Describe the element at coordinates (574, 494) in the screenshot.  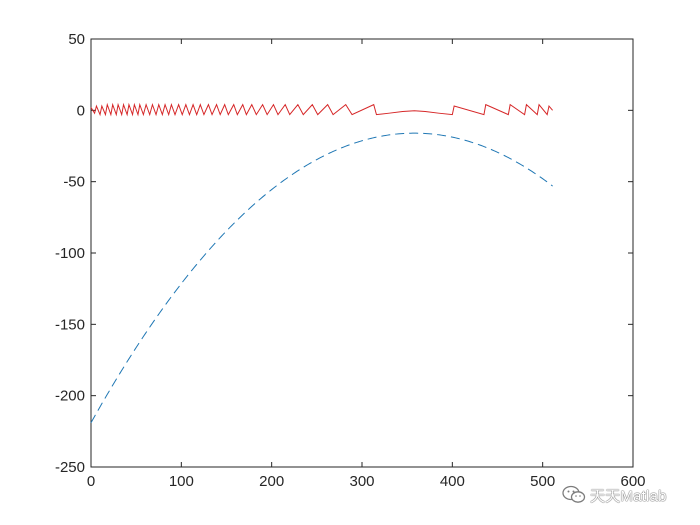
I see `wechat-icon` at that location.